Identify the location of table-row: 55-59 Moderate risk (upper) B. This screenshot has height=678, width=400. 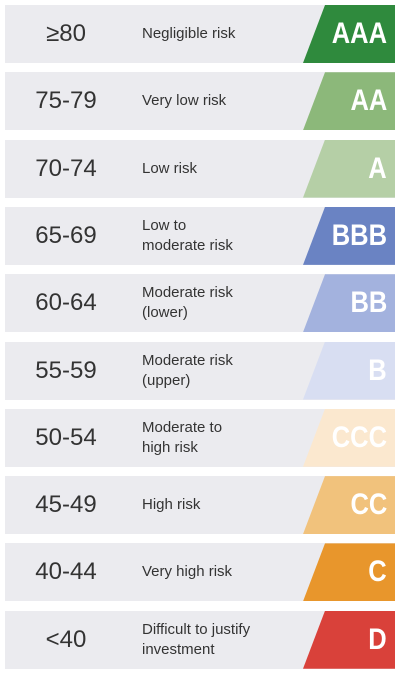
(200, 370).